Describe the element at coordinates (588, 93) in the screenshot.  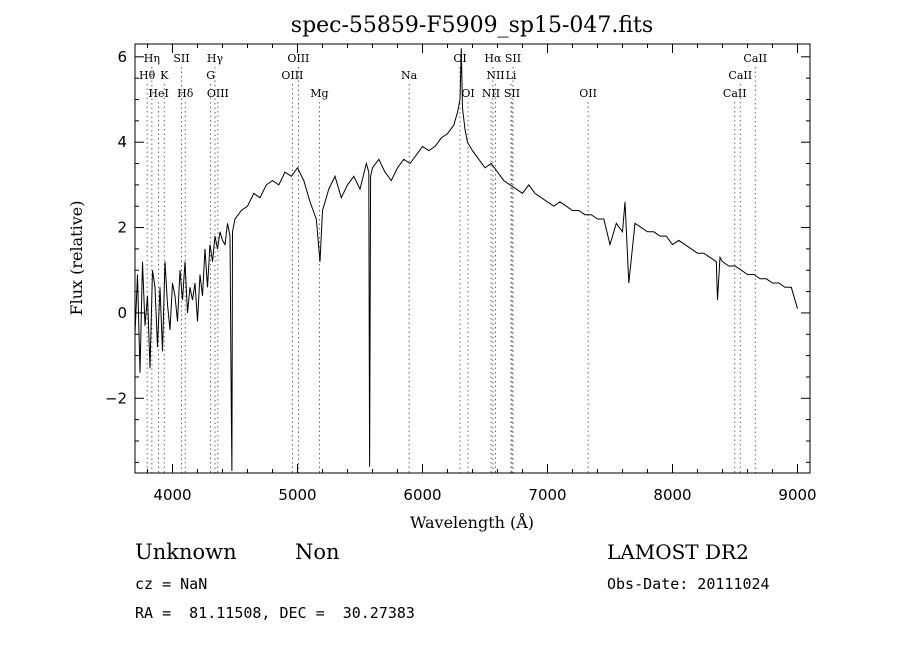
I see `line-label-21: OII` at that location.